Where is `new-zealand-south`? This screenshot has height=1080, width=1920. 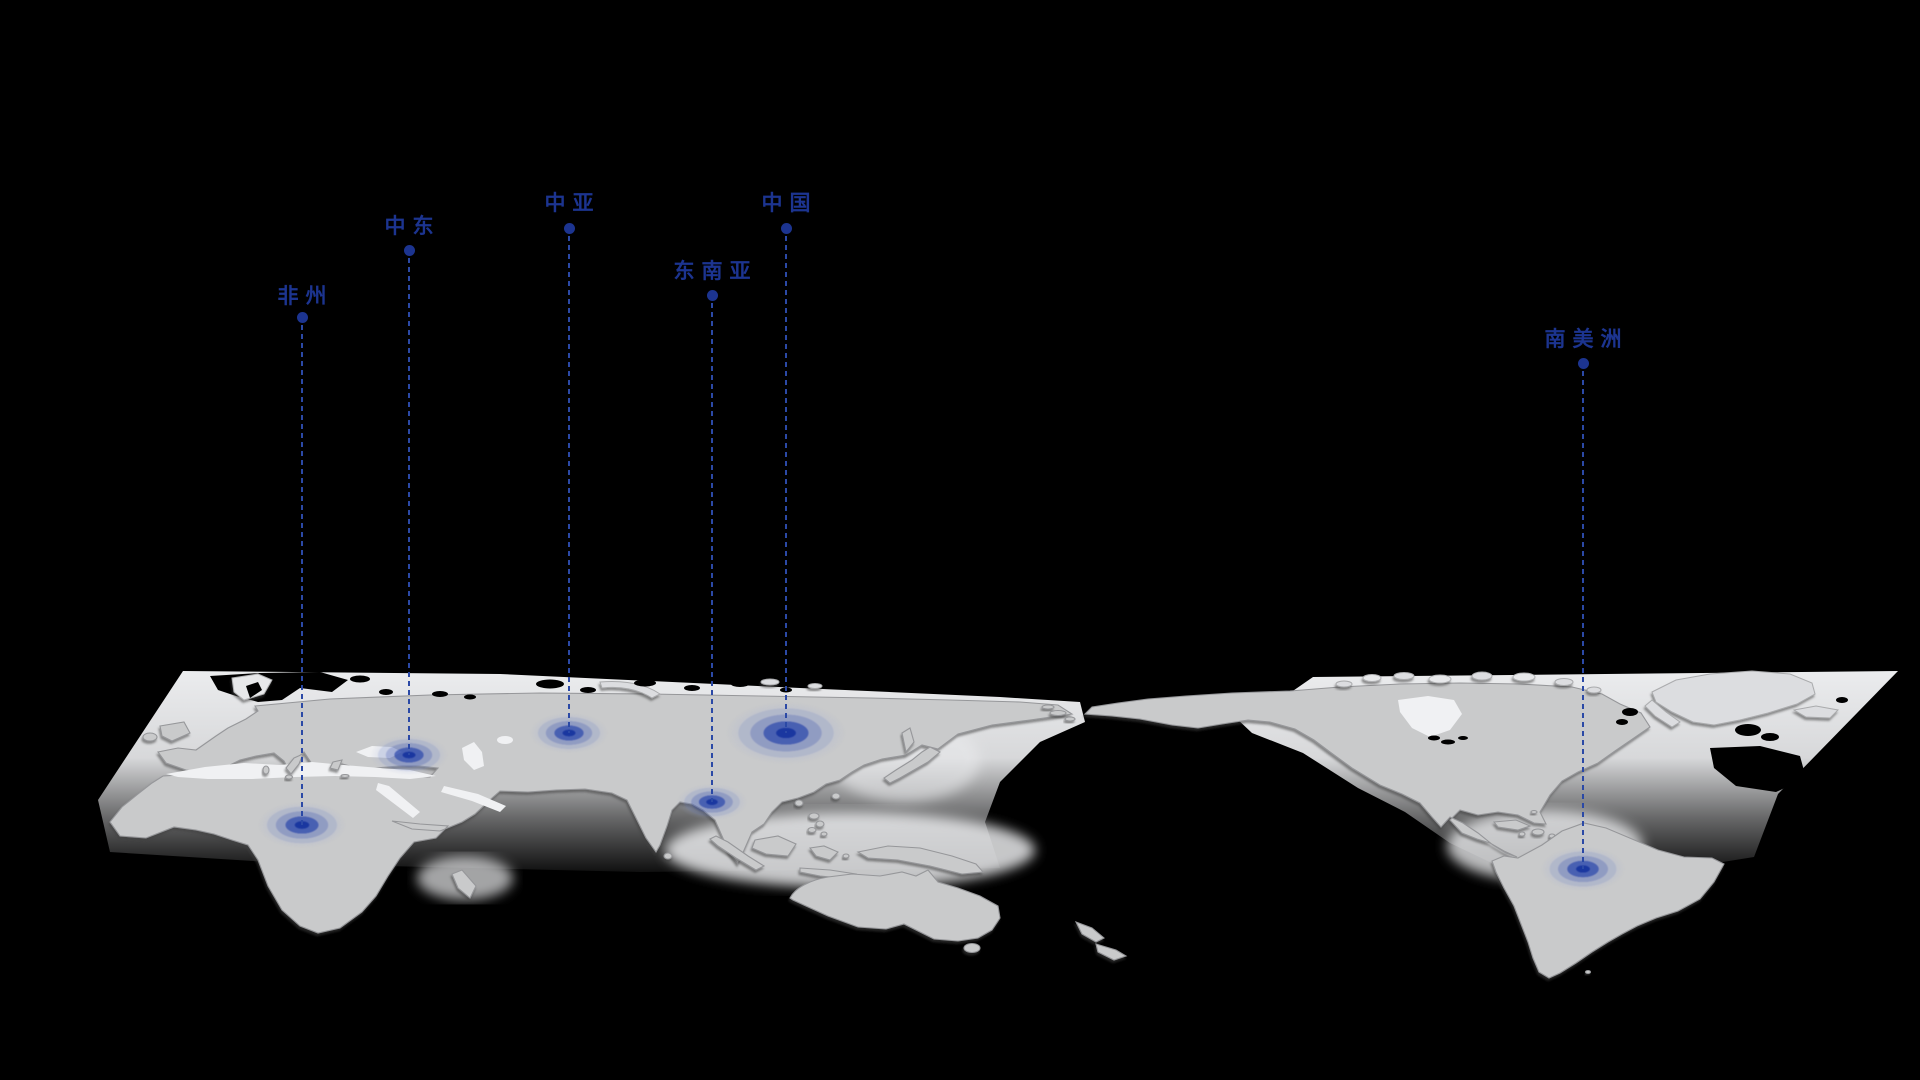
new-zealand-south is located at coordinates (1111, 952).